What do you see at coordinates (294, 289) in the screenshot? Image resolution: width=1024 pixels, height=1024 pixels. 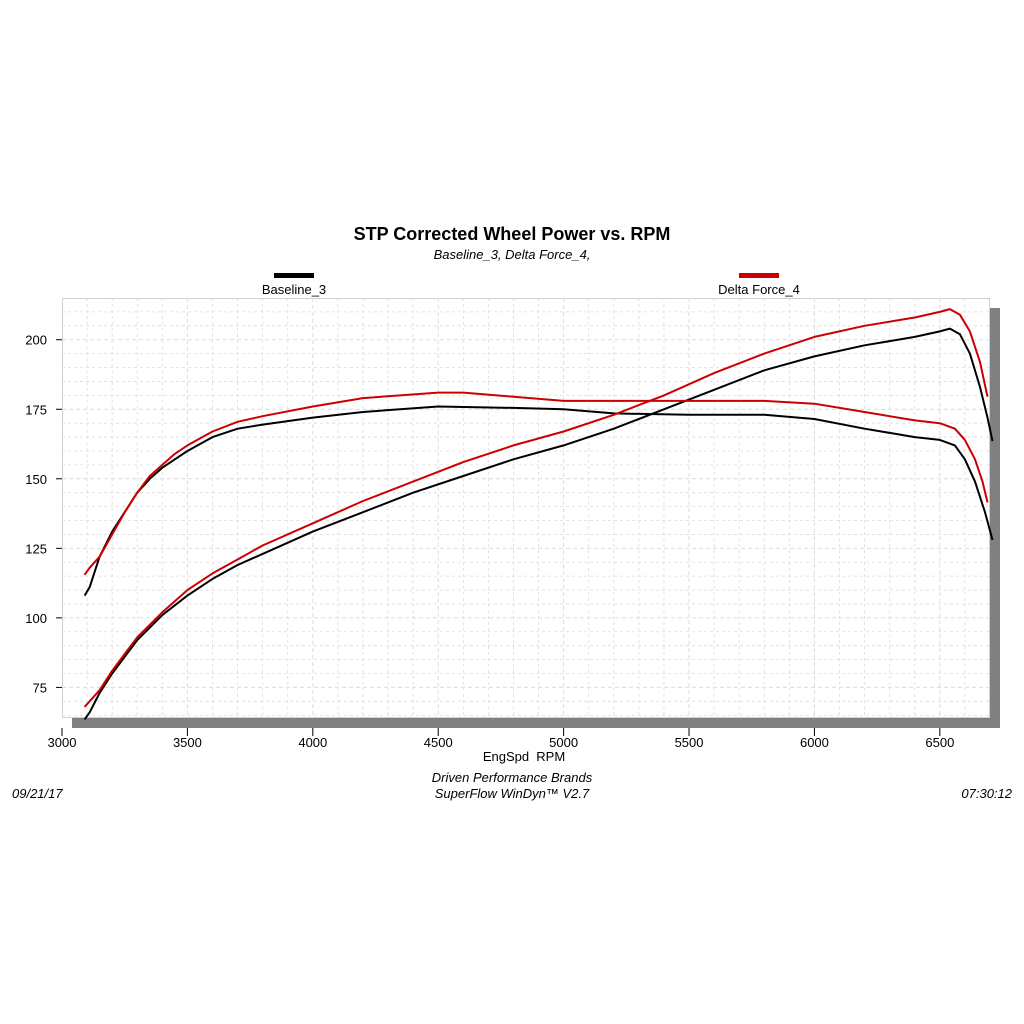 I see `legend-label-baseline: Baseline_3` at bounding box center [294, 289].